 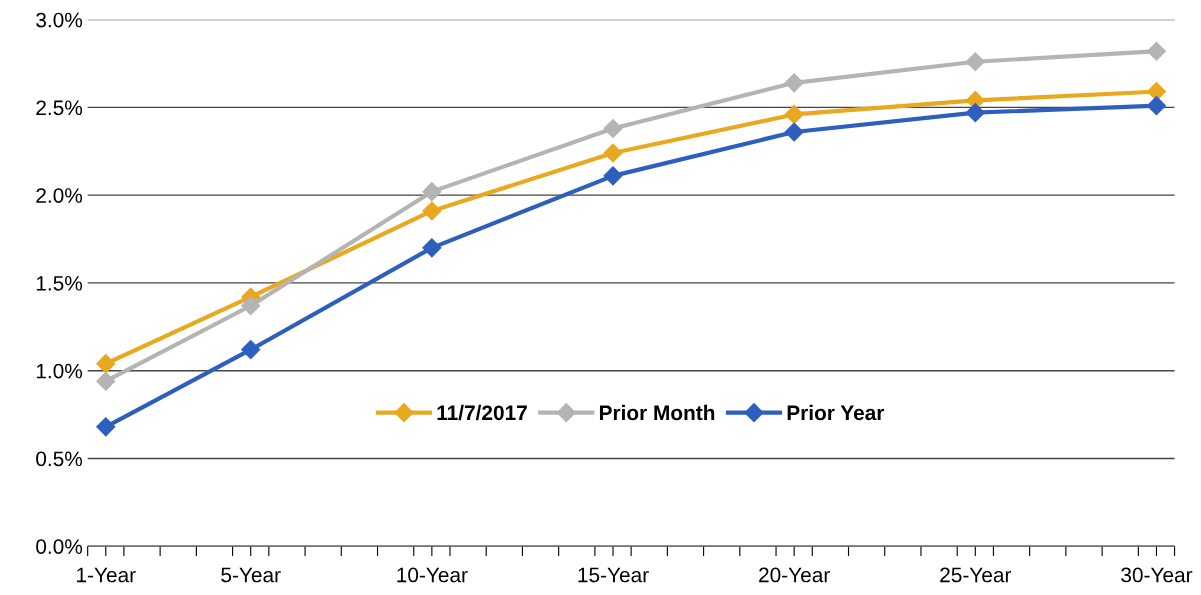 What do you see at coordinates (251, 575) in the screenshot?
I see `x-tick-label: 5-Year` at bounding box center [251, 575].